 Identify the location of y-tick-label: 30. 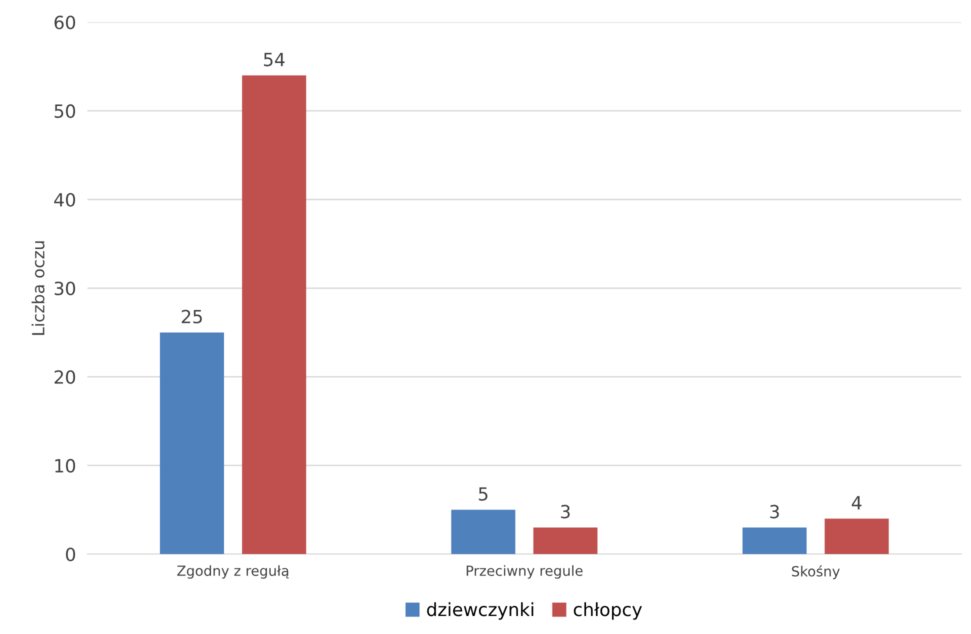
(65, 289).